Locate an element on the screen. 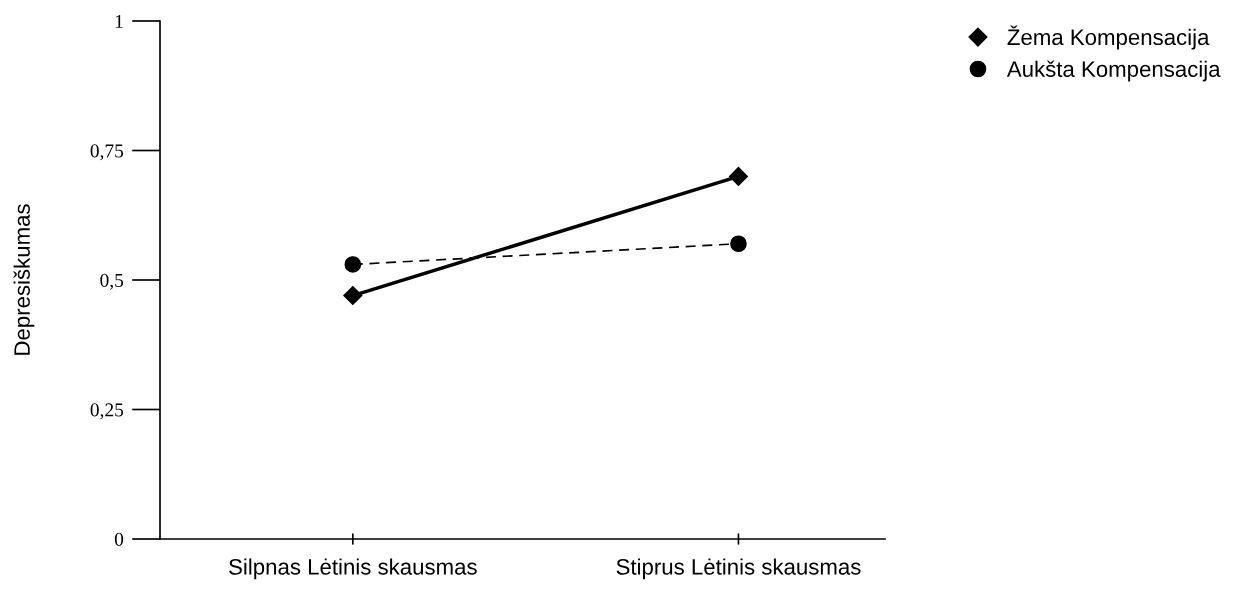 This screenshot has height=592, width=1257. legend-label: Aukšta Kompensacija is located at coordinates (1113, 71).